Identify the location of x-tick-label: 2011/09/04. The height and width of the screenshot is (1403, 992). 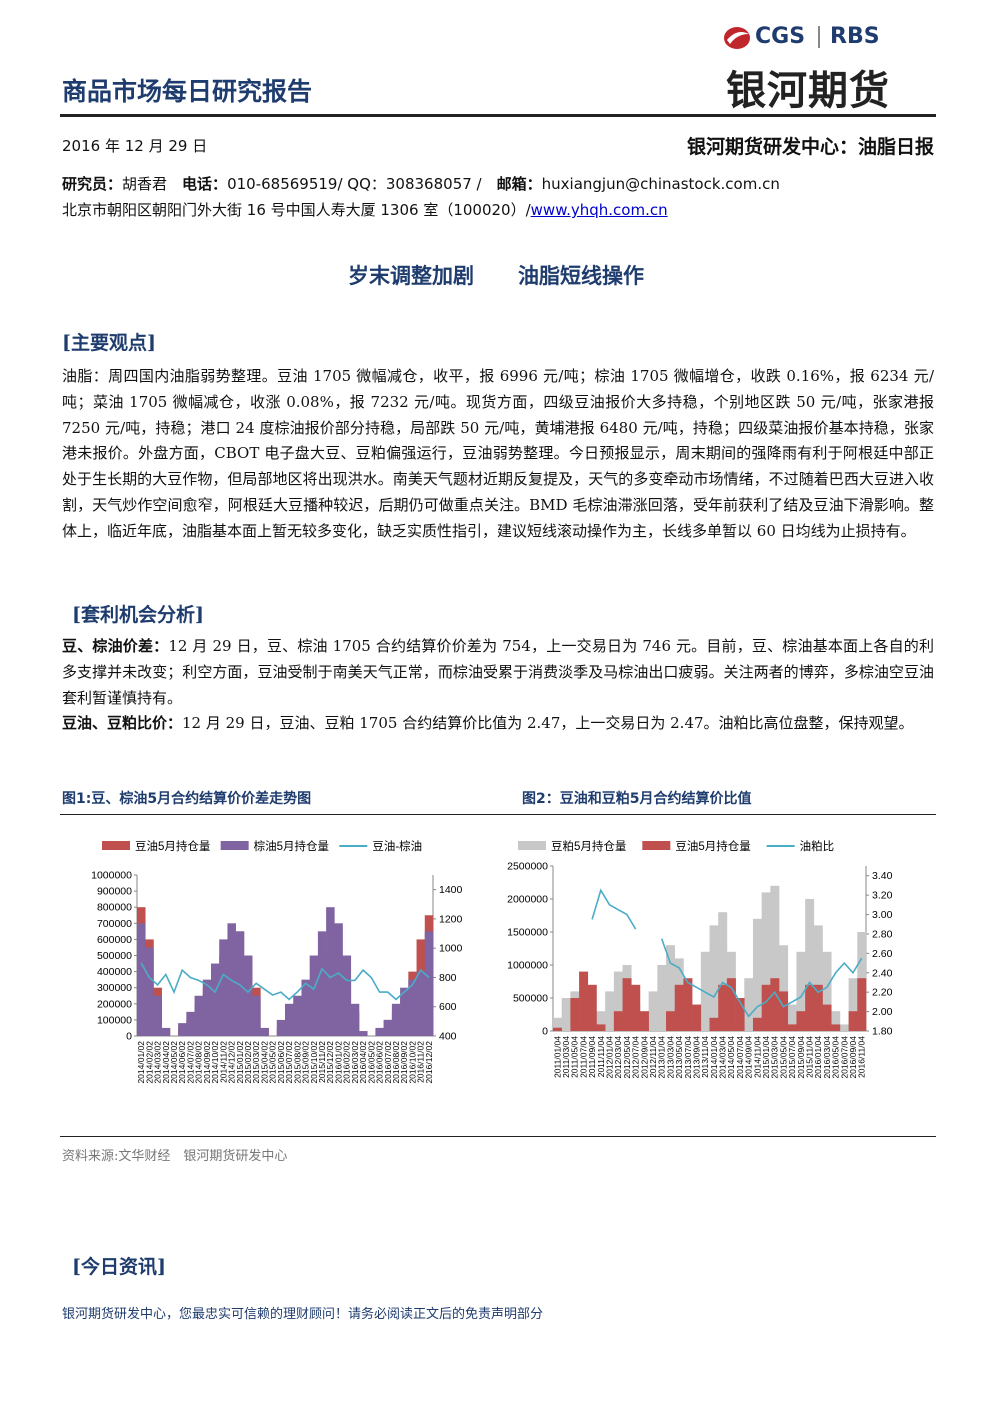
(592, 1057).